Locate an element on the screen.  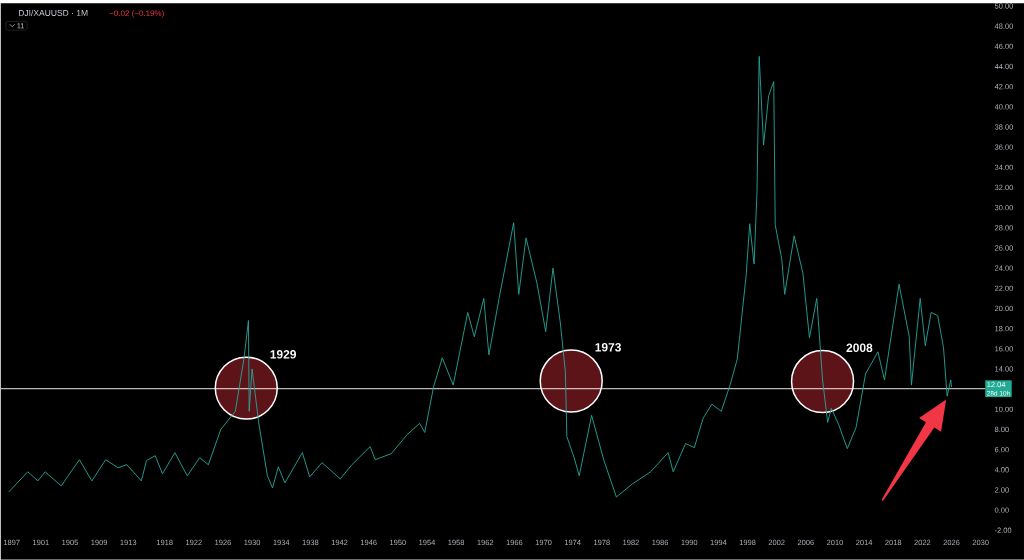
annotation: 1929 is located at coordinates (283, 354).